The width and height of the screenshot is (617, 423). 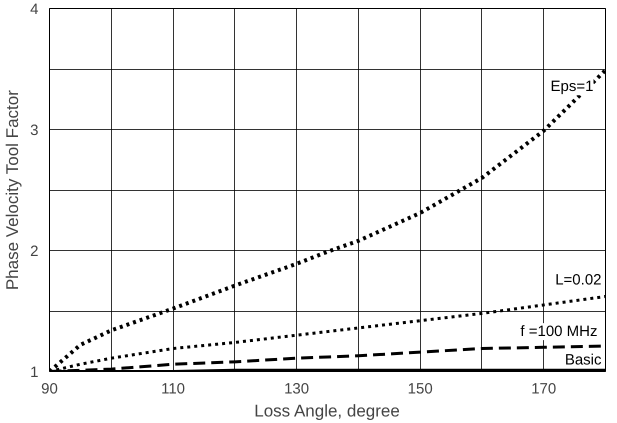 I want to click on x-tick-label: 150, so click(x=420, y=389).